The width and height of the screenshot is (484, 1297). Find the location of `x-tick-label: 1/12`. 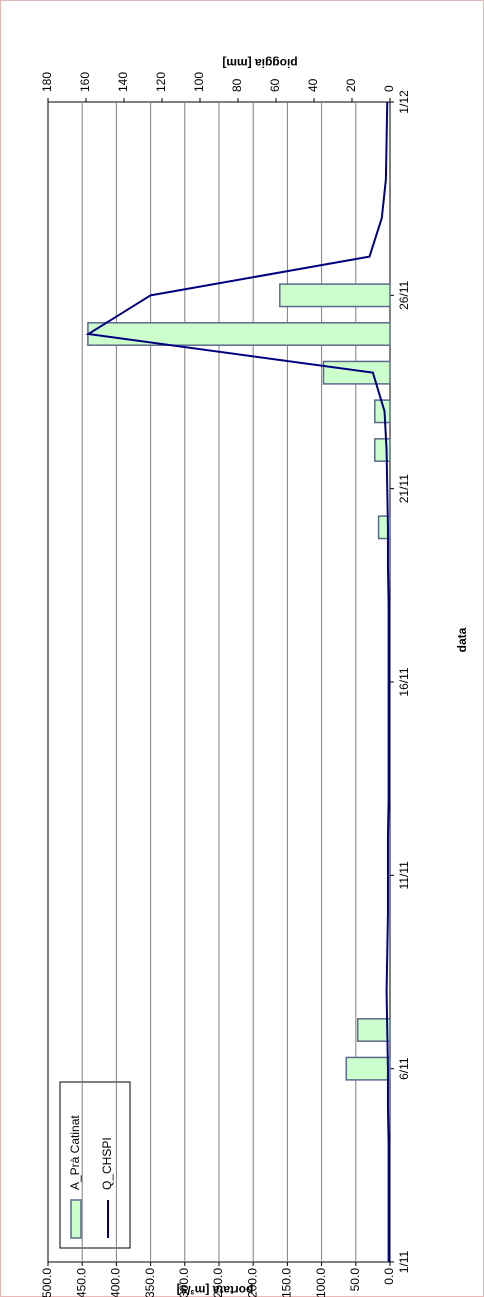

x-tick-label: 1/12 is located at coordinates (404, 102).